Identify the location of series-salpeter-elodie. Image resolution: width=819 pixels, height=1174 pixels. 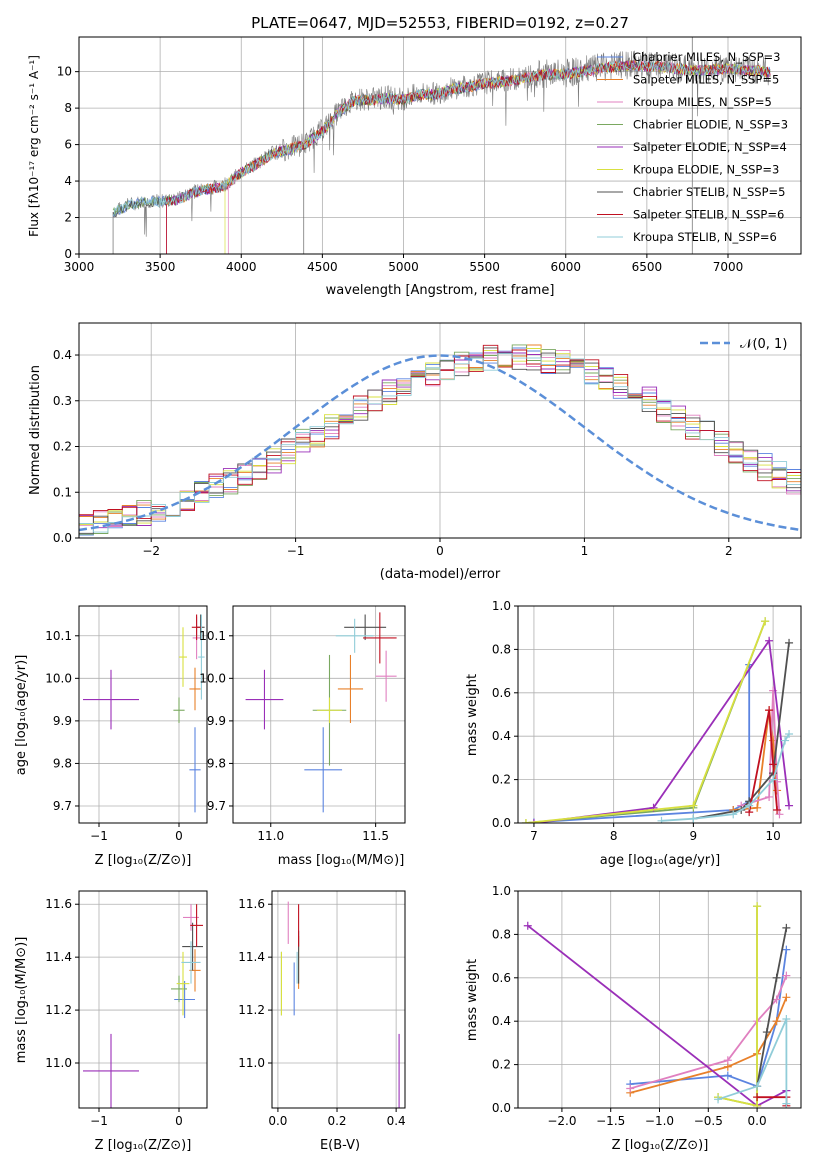
(661, 729).